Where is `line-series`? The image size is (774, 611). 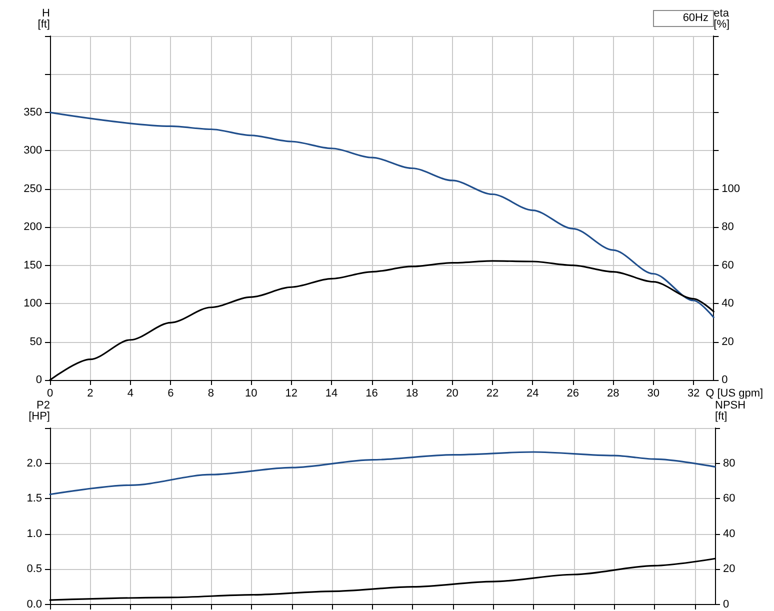 line-series is located at coordinates (382, 473).